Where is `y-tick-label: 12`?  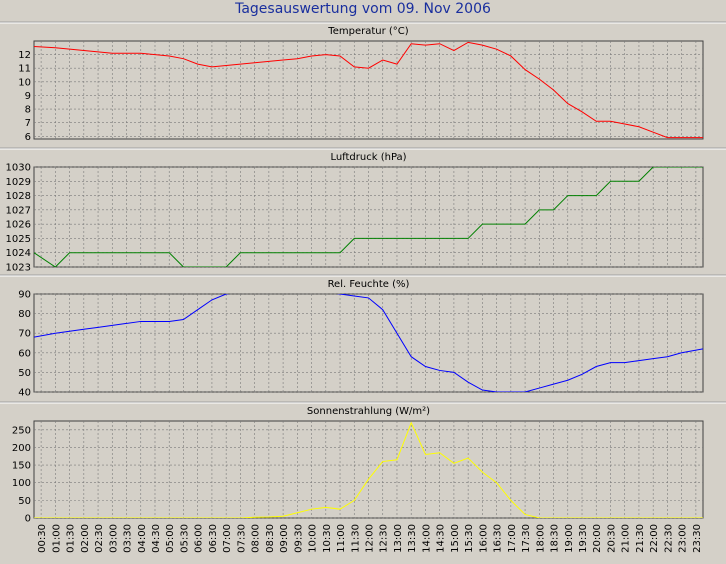 y-tick-label: 12 is located at coordinates (24, 55).